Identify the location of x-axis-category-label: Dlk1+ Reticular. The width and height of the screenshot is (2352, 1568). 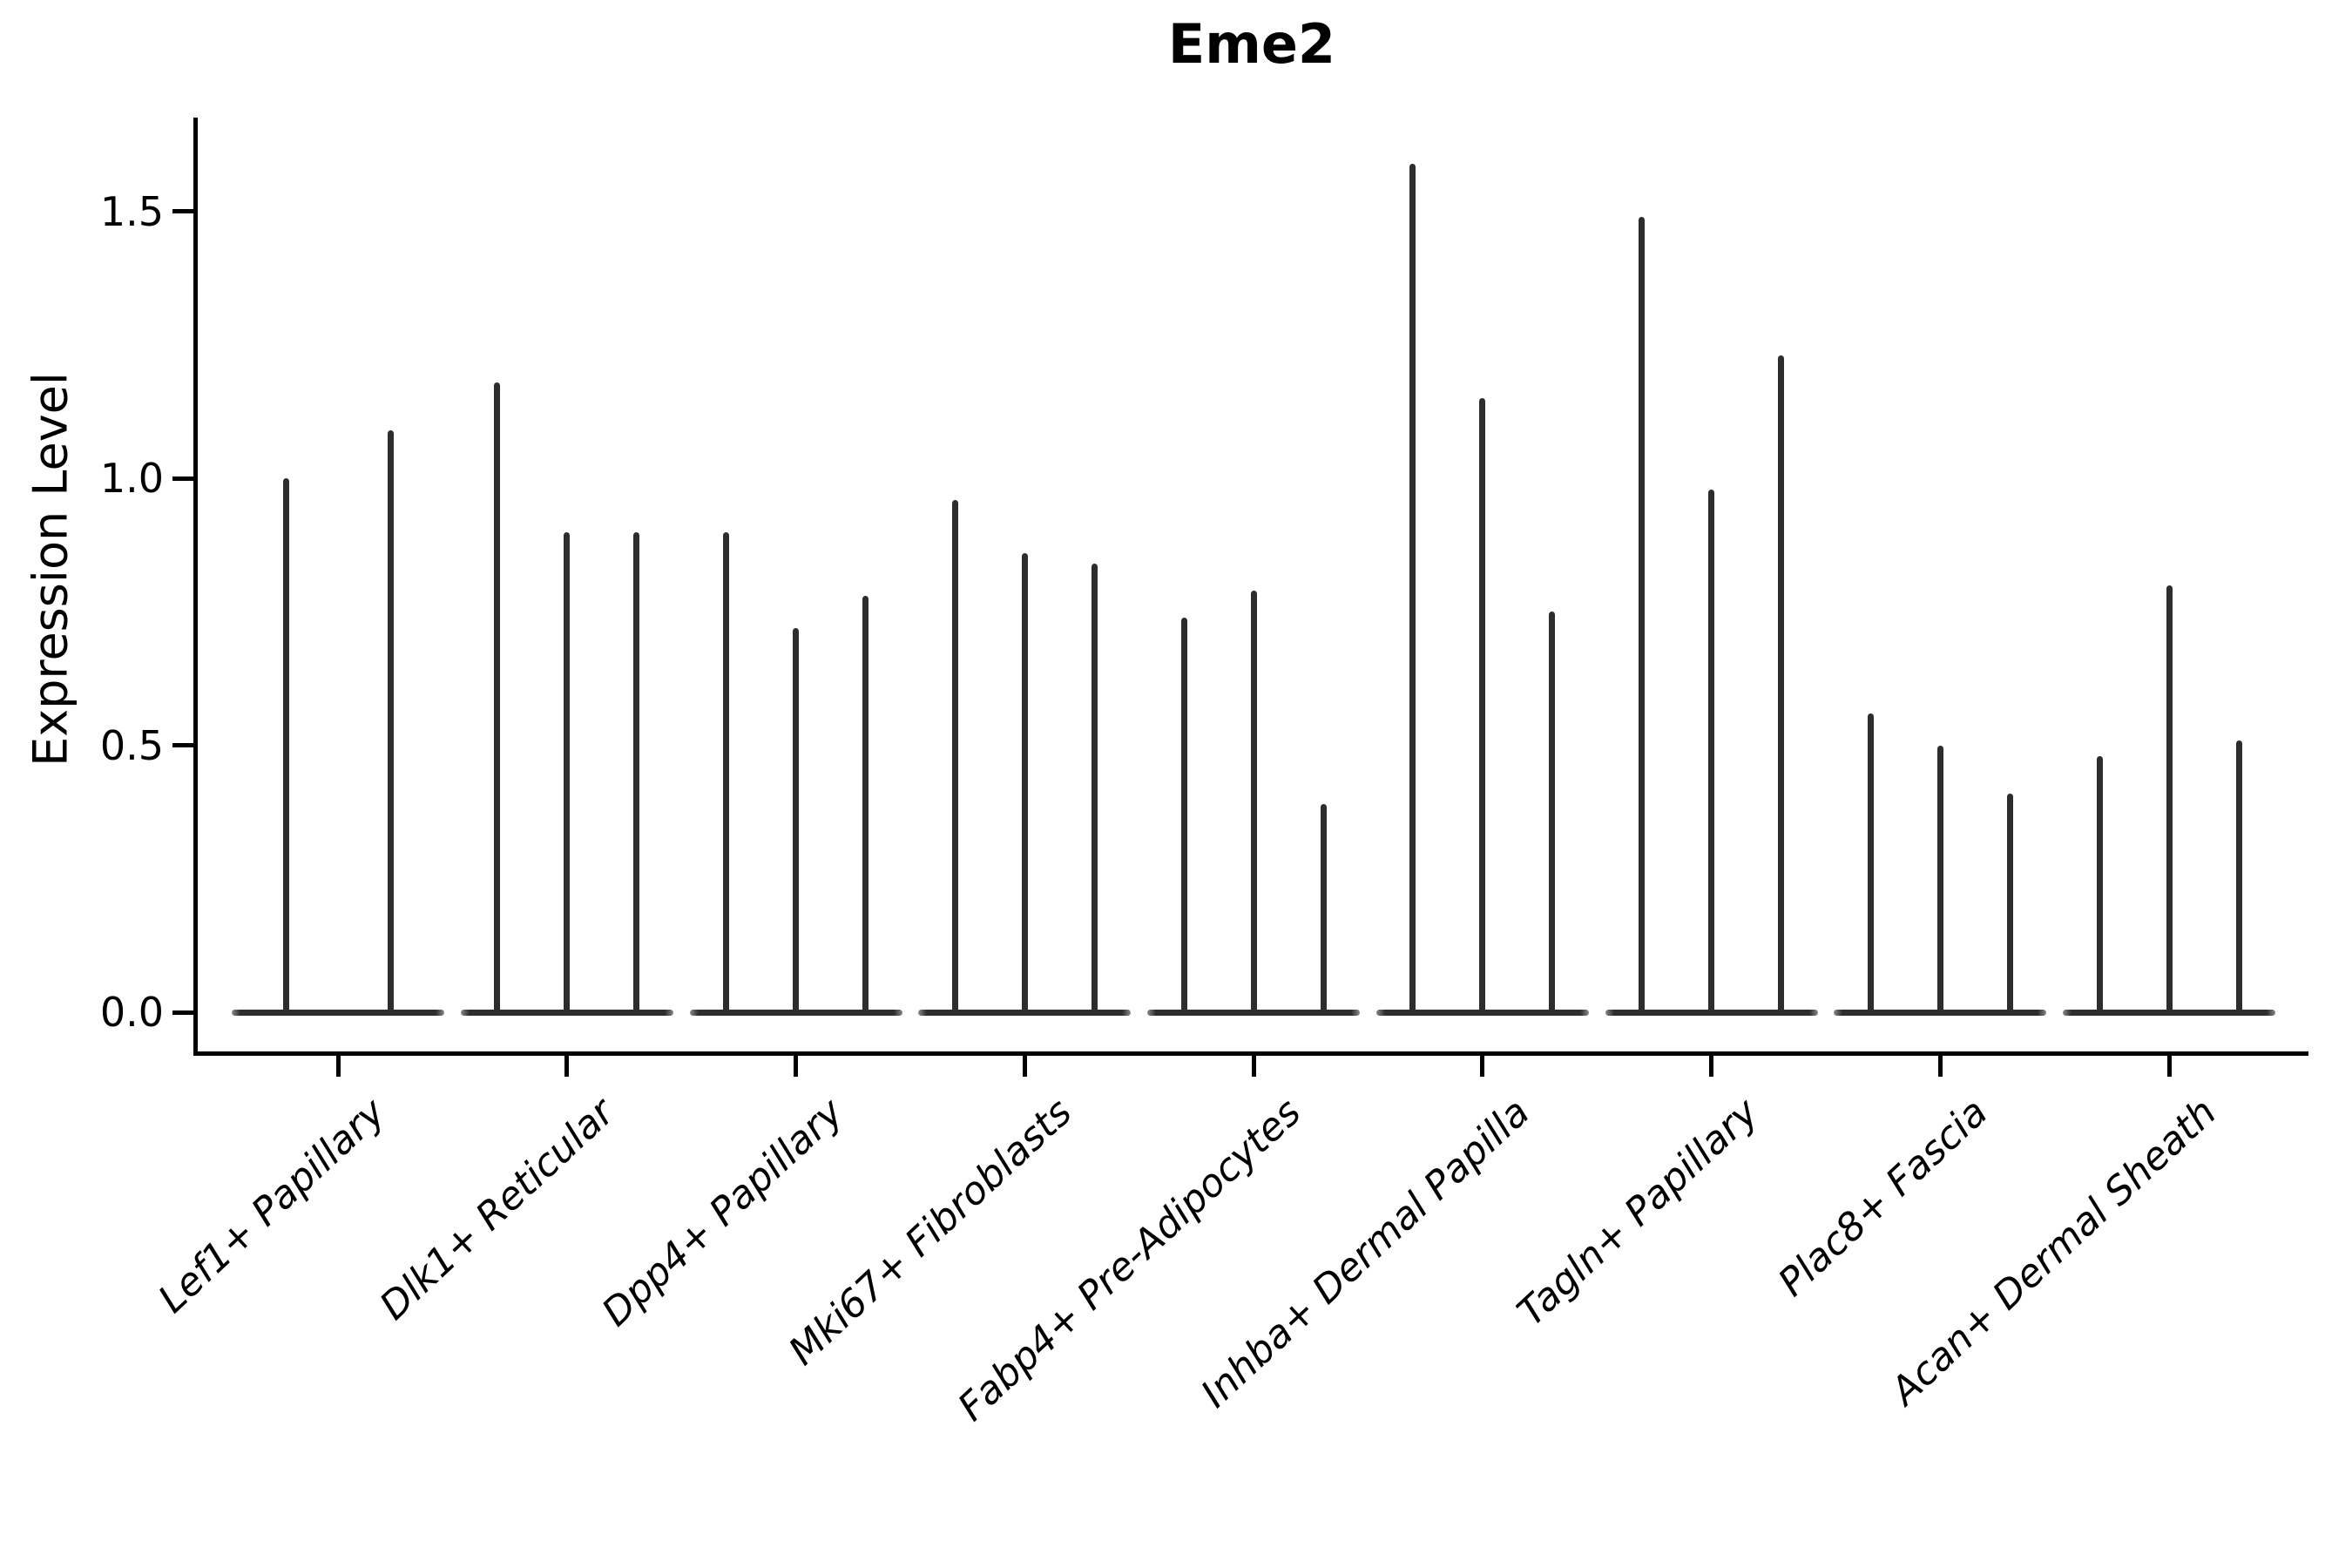
(497, 1209).